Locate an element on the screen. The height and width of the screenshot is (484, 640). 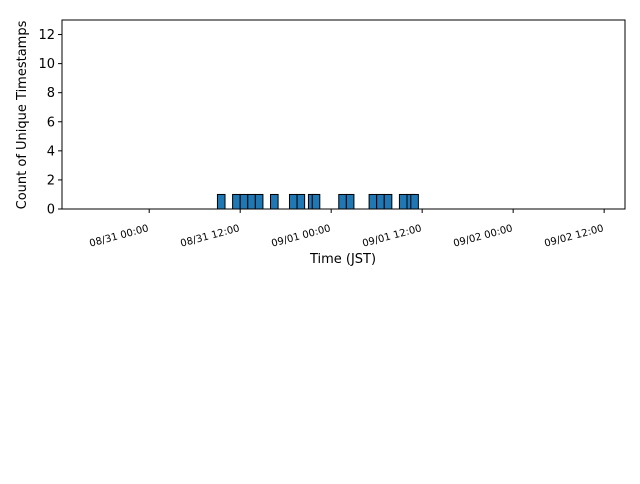
x-tick-label: 09/02 12:00 is located at coordinates (574, 236).